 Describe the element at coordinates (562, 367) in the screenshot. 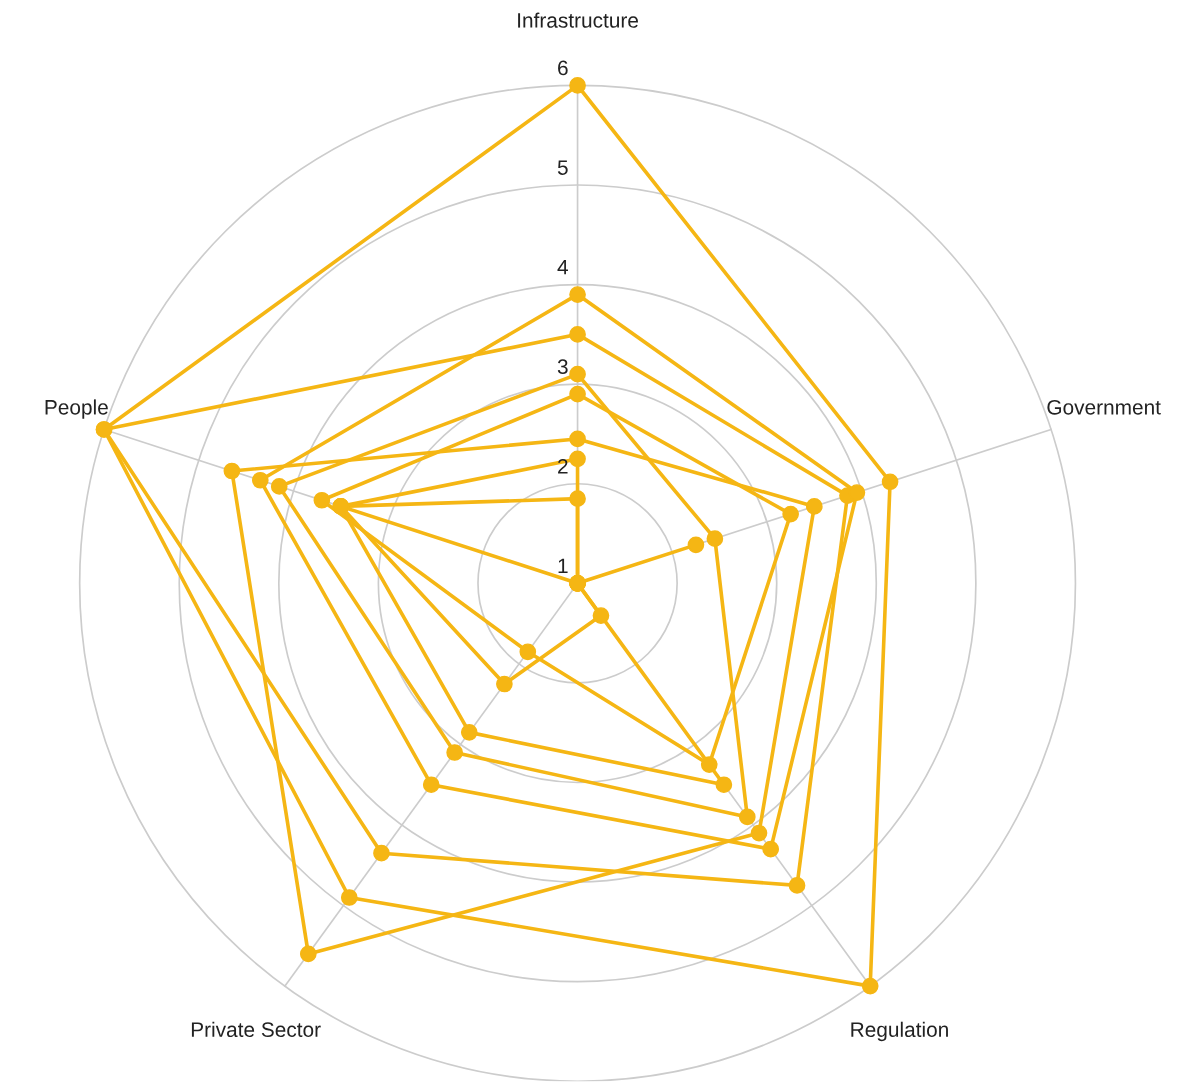

I see `y-tick-label: 3` at that location.